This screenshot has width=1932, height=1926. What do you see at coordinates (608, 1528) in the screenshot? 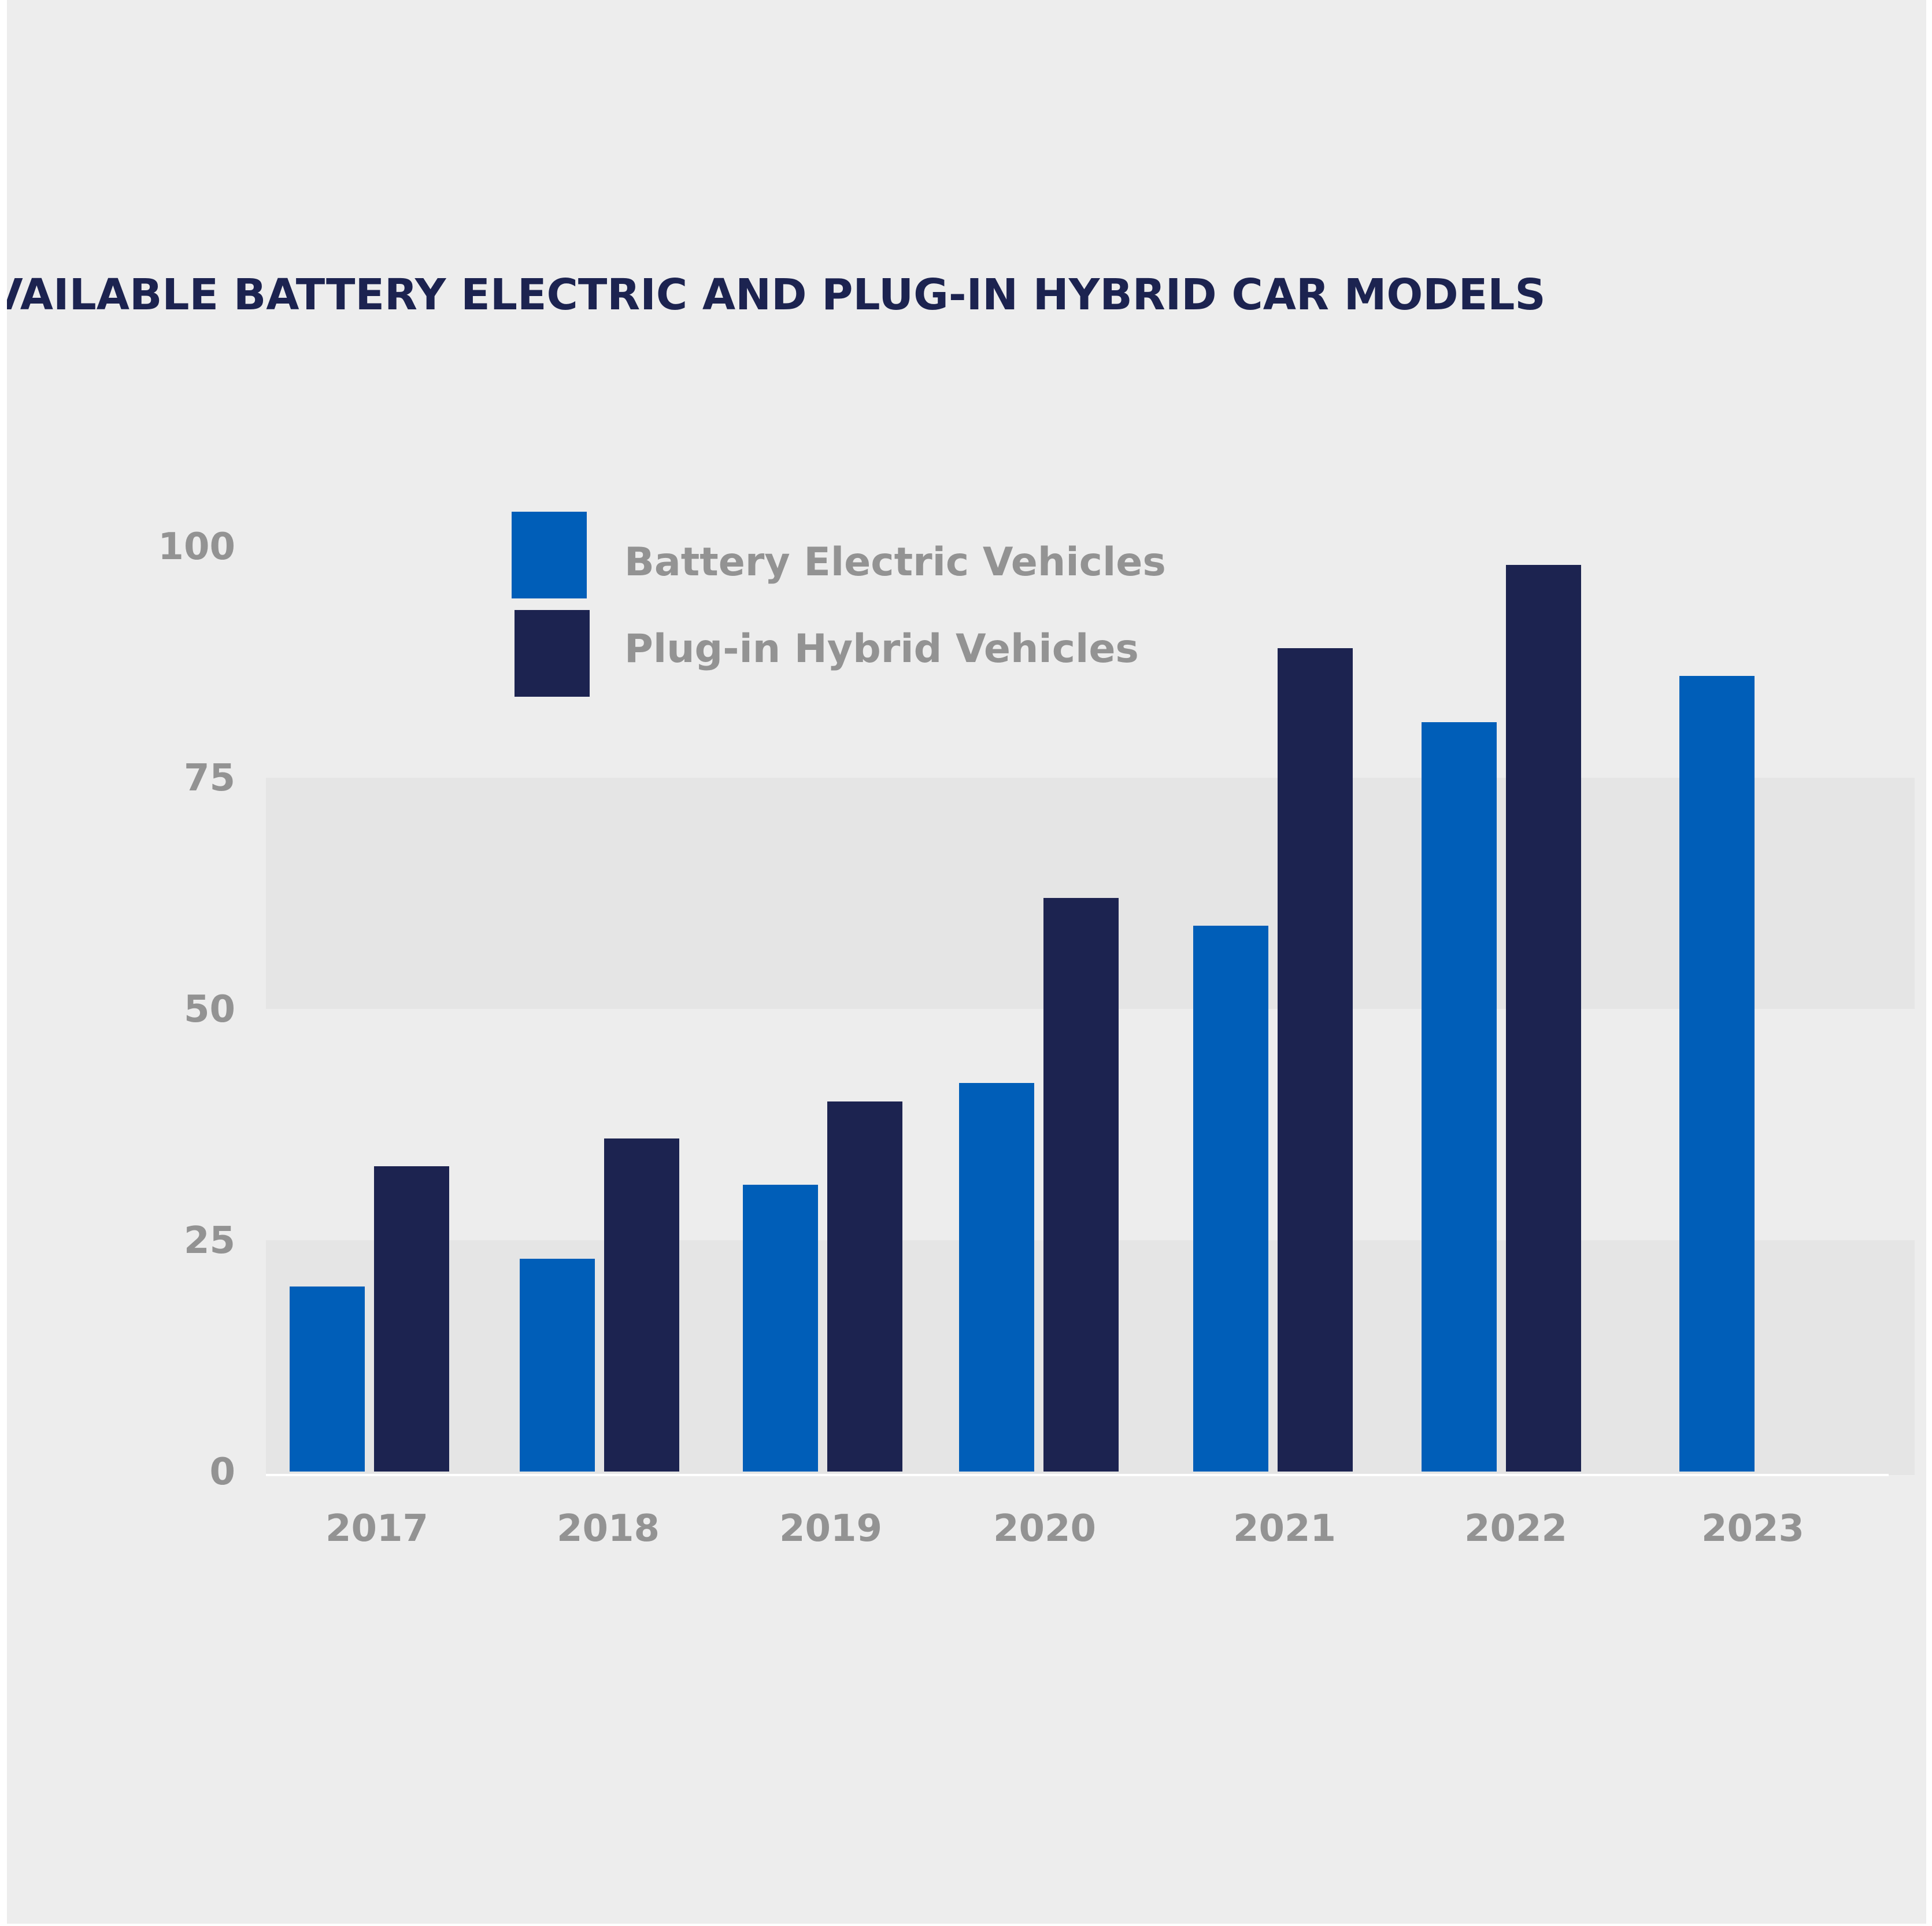
I see `x-tick-label: 2018` at bounding box center [608, 1528].